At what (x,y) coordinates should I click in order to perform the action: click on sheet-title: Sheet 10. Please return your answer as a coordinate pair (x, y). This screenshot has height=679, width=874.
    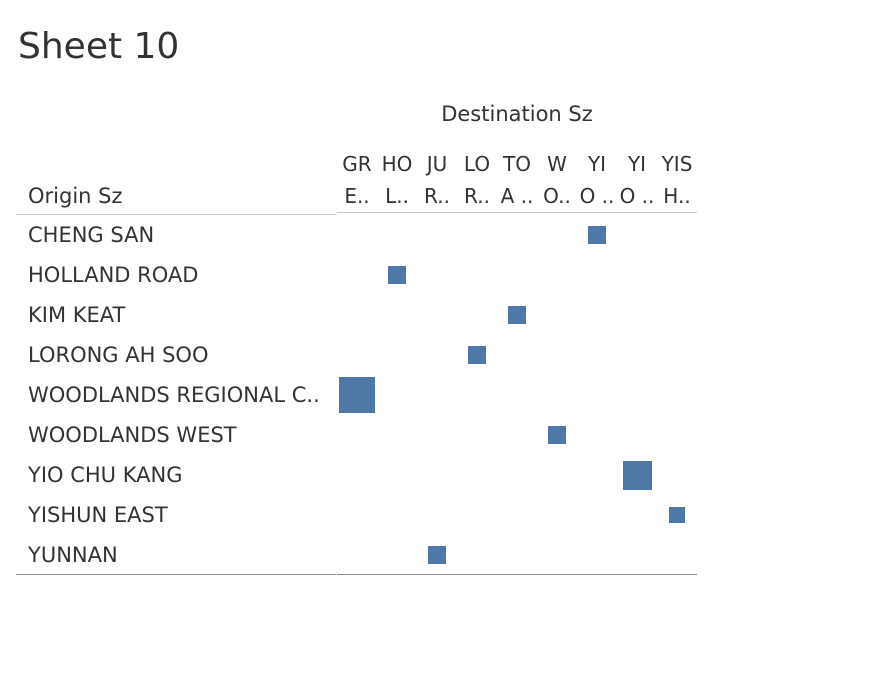
    Looking at the image, I should click on (99, 46).